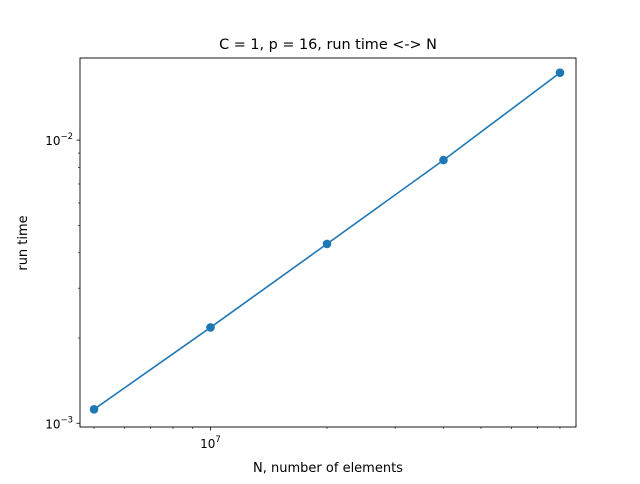 This screenshot has height=484, width=640. Describe the element at coordinates (23, 242) in the screenshot. I see `y-axis-label: run time` at that location.